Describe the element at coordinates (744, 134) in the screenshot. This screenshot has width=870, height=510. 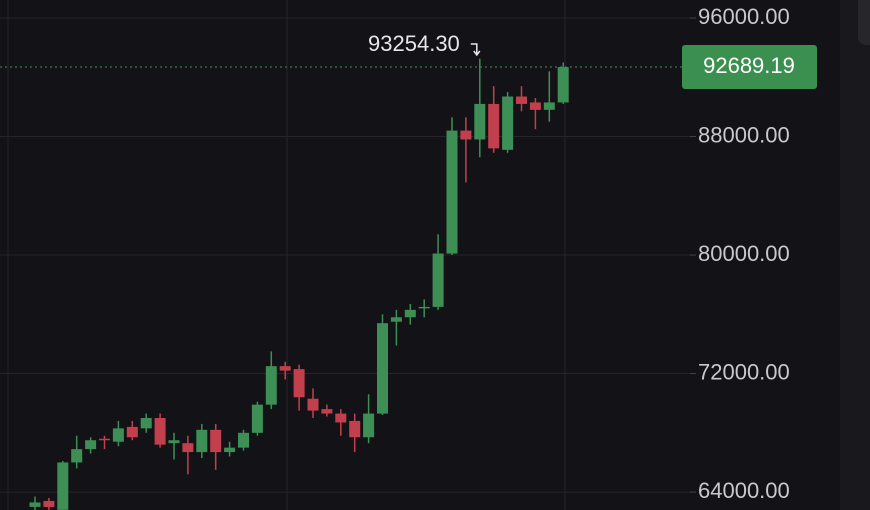
I see `y-tick-label: 88000.00` at that location.